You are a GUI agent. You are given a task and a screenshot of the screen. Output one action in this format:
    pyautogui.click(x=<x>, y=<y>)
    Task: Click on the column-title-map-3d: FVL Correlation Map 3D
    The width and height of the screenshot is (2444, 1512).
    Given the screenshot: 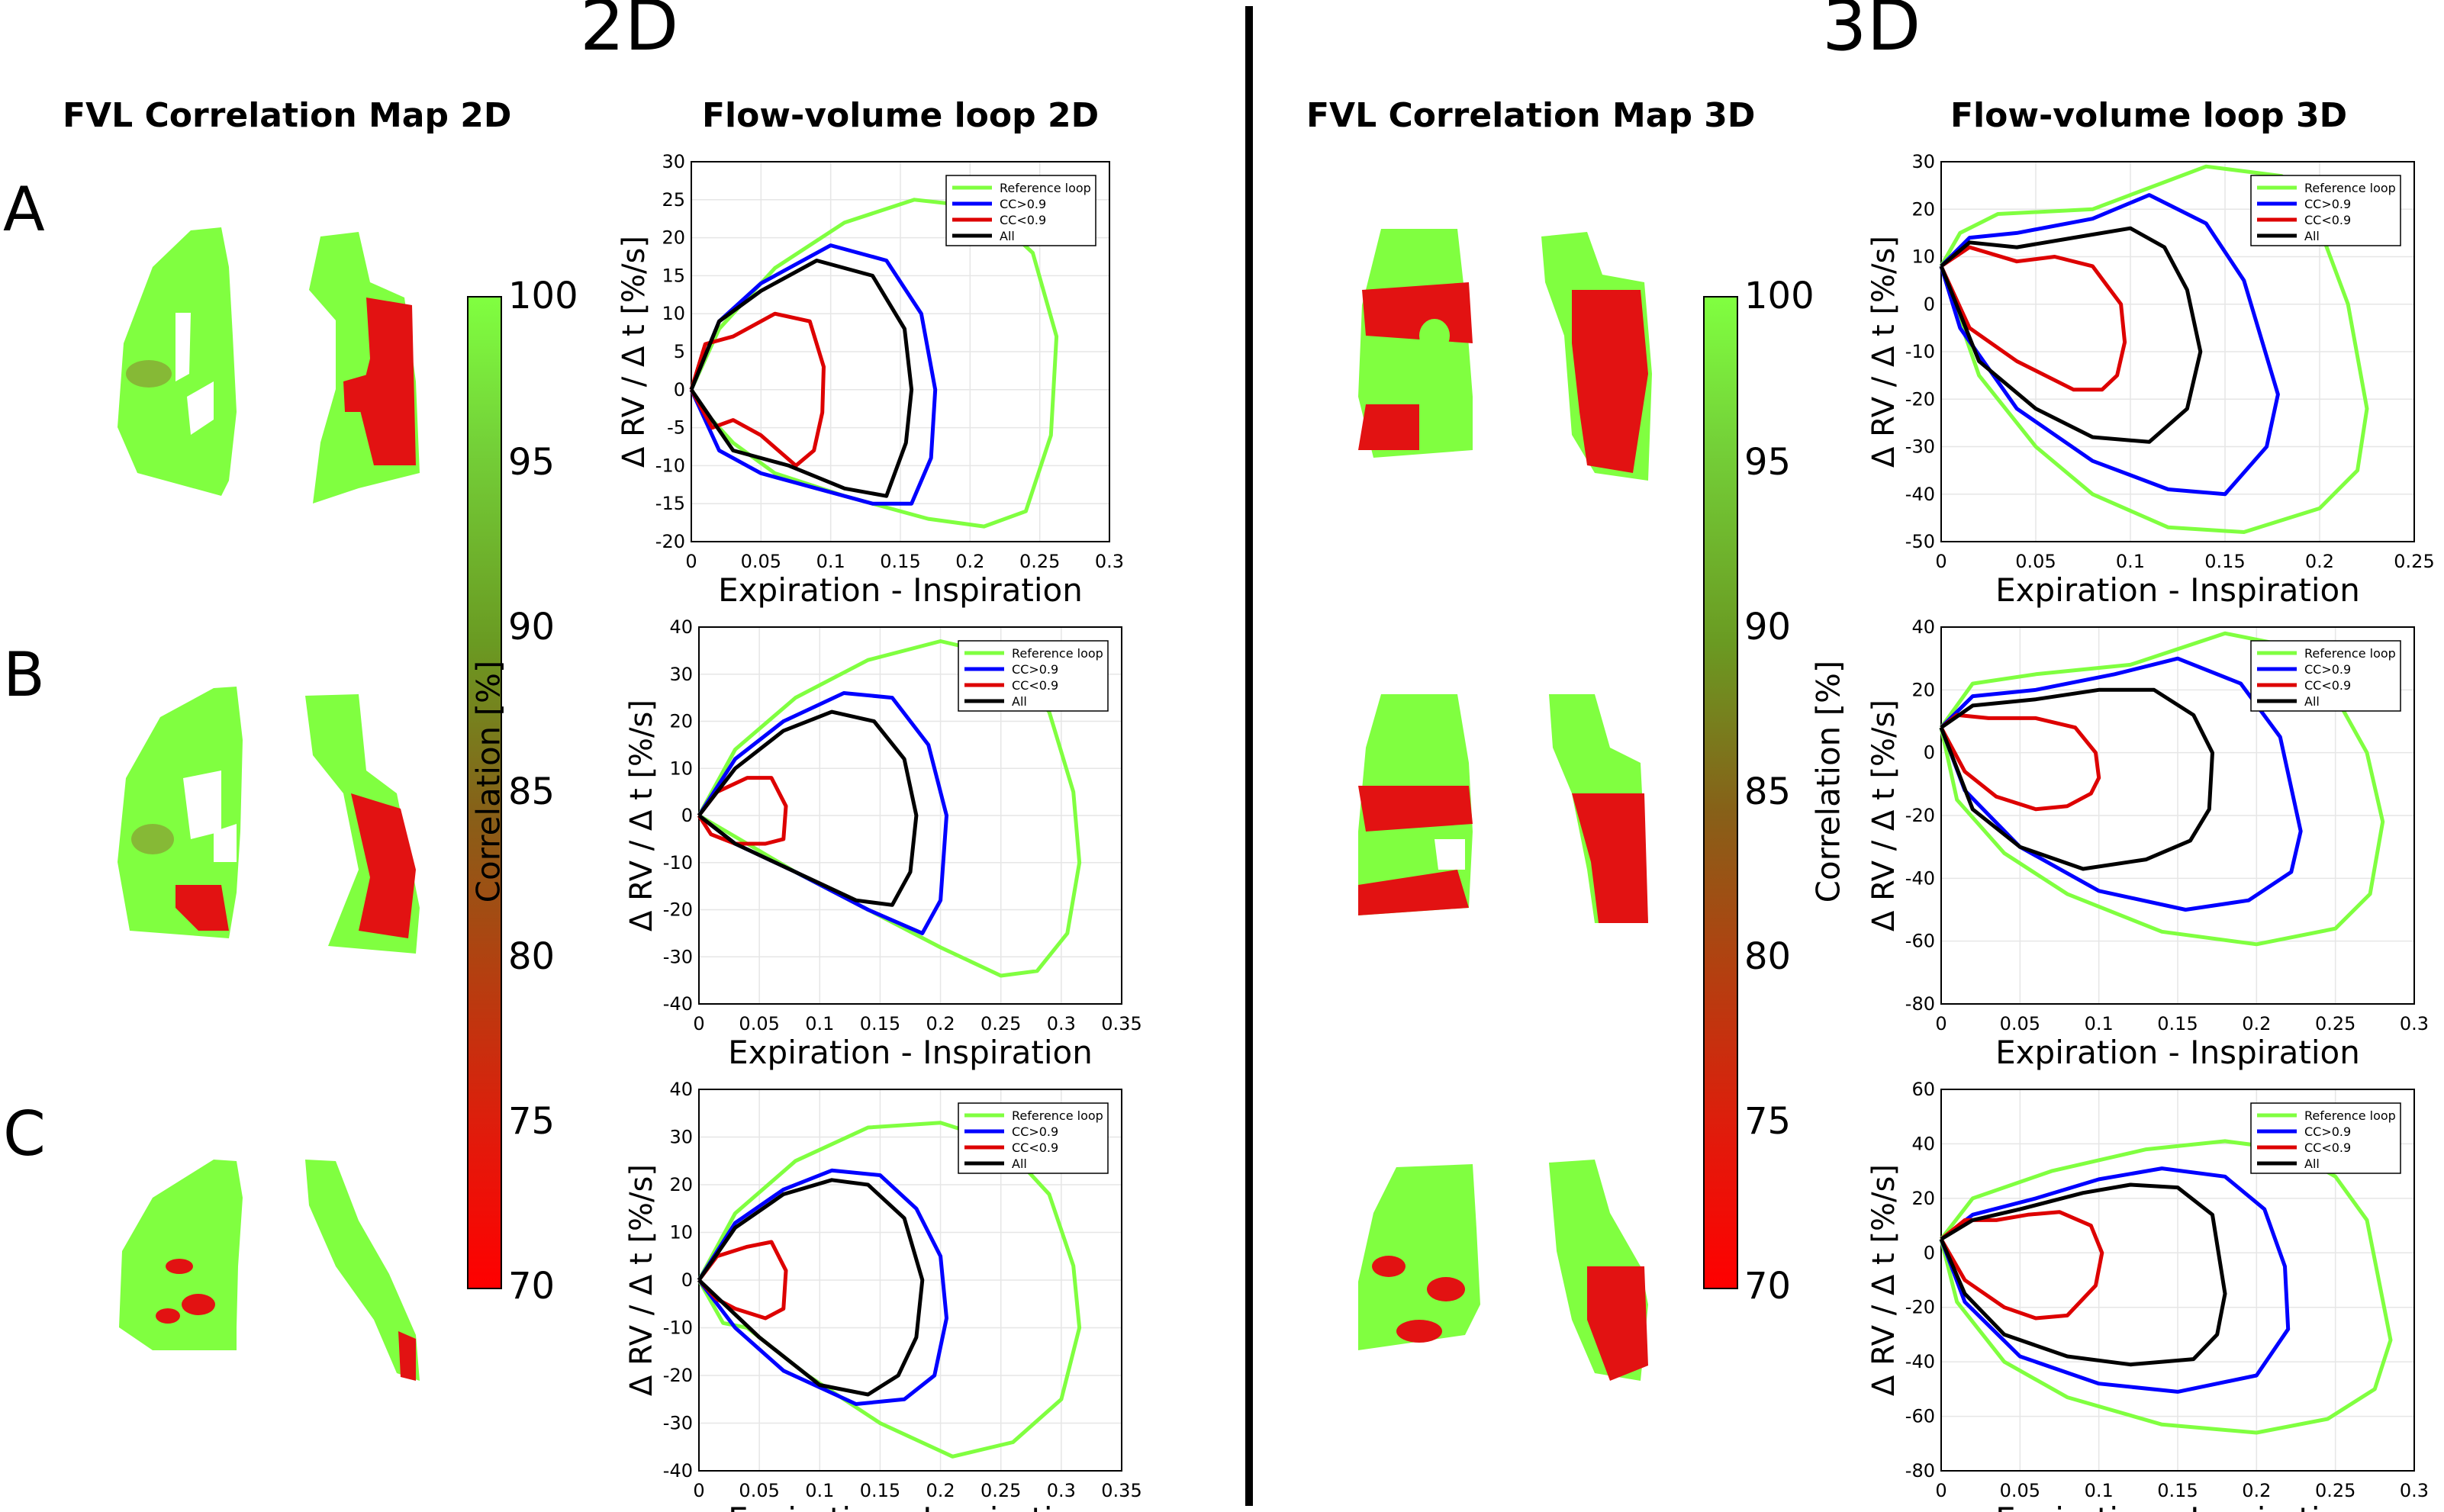 What is the action you would take?
    pyautogui.click(x=1531, y=116)
    